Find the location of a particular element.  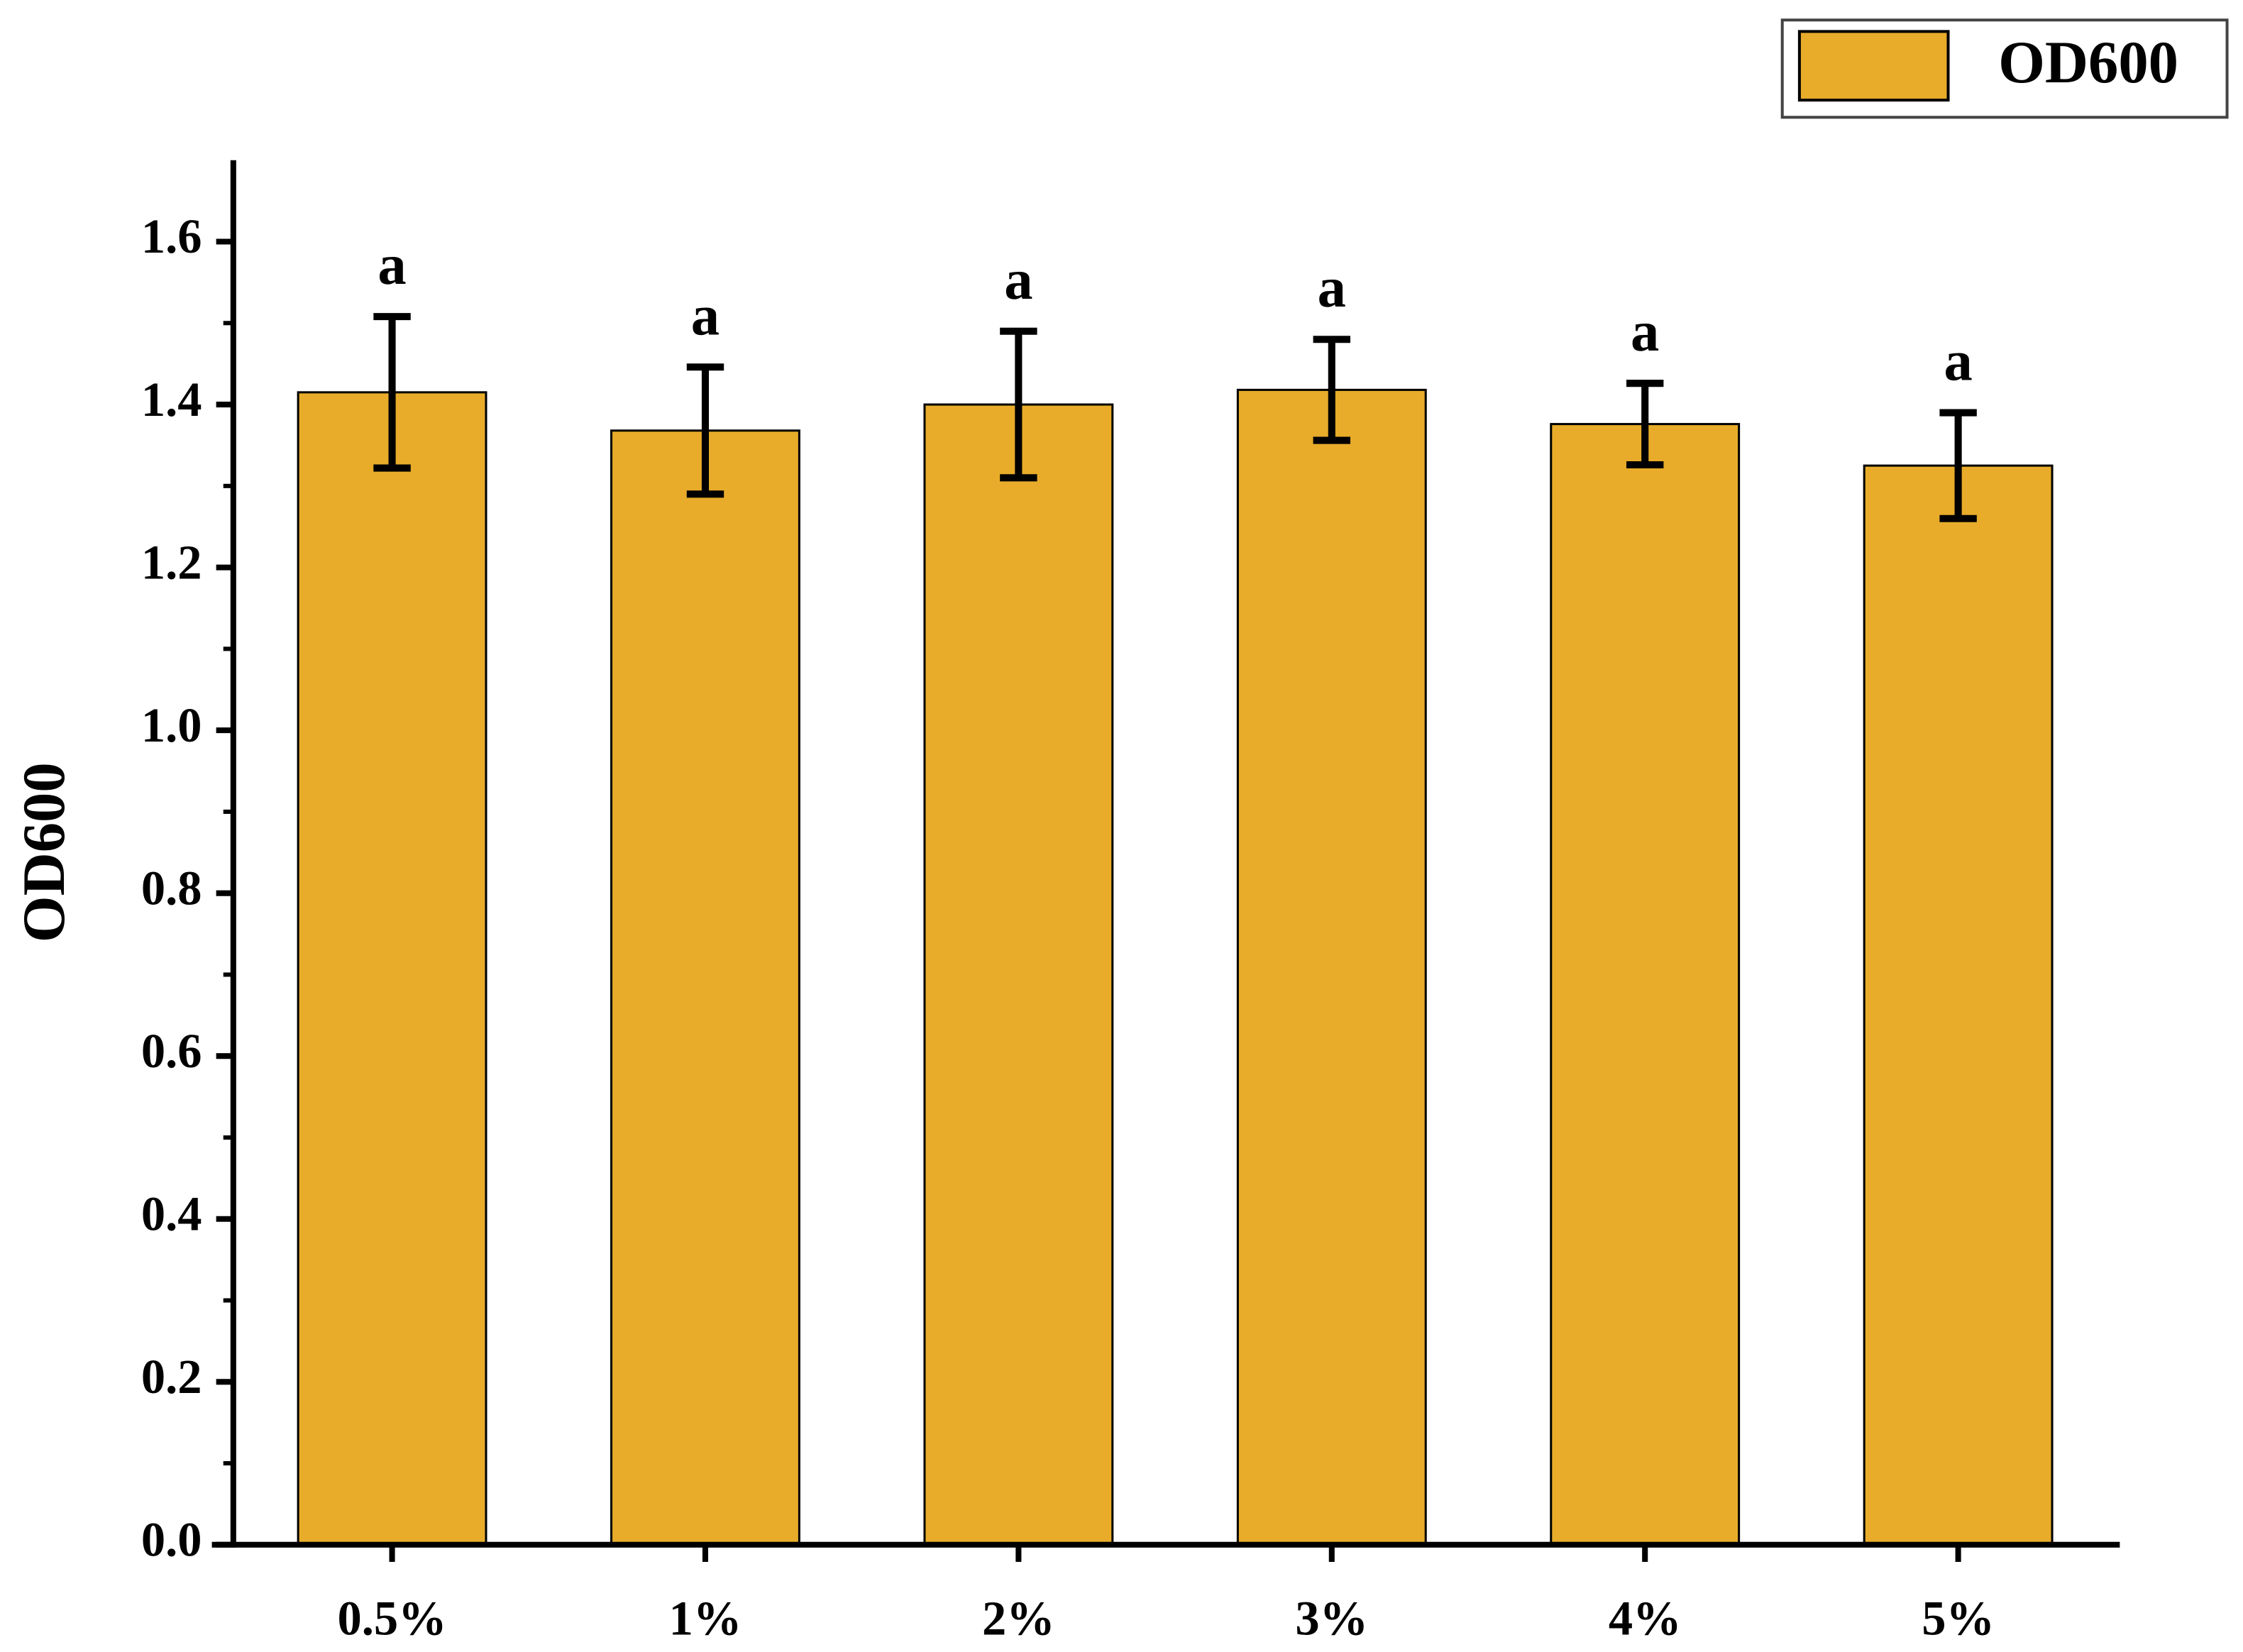

legend-label: OD600 is located at coordinates (2088, 63).